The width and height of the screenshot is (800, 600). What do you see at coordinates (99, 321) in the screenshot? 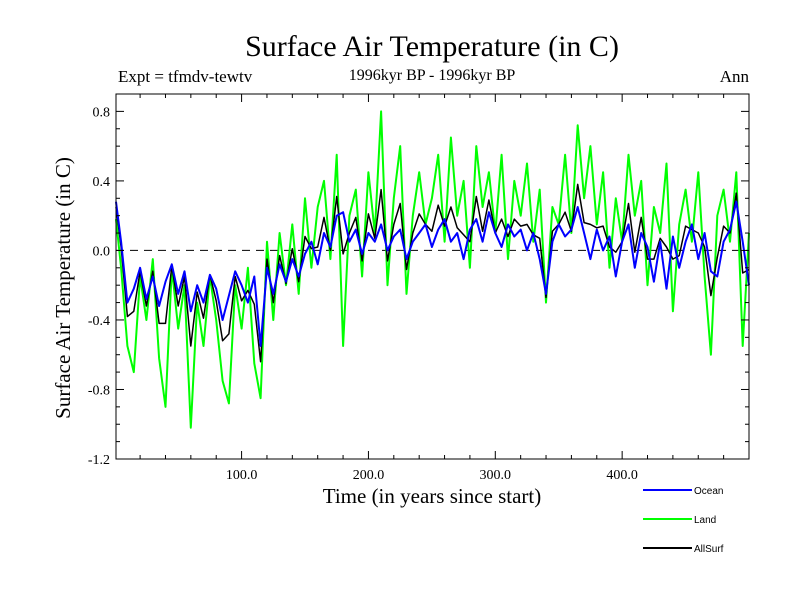
I see `y-tick-label: -0.4` at bounding box center [99, 321].